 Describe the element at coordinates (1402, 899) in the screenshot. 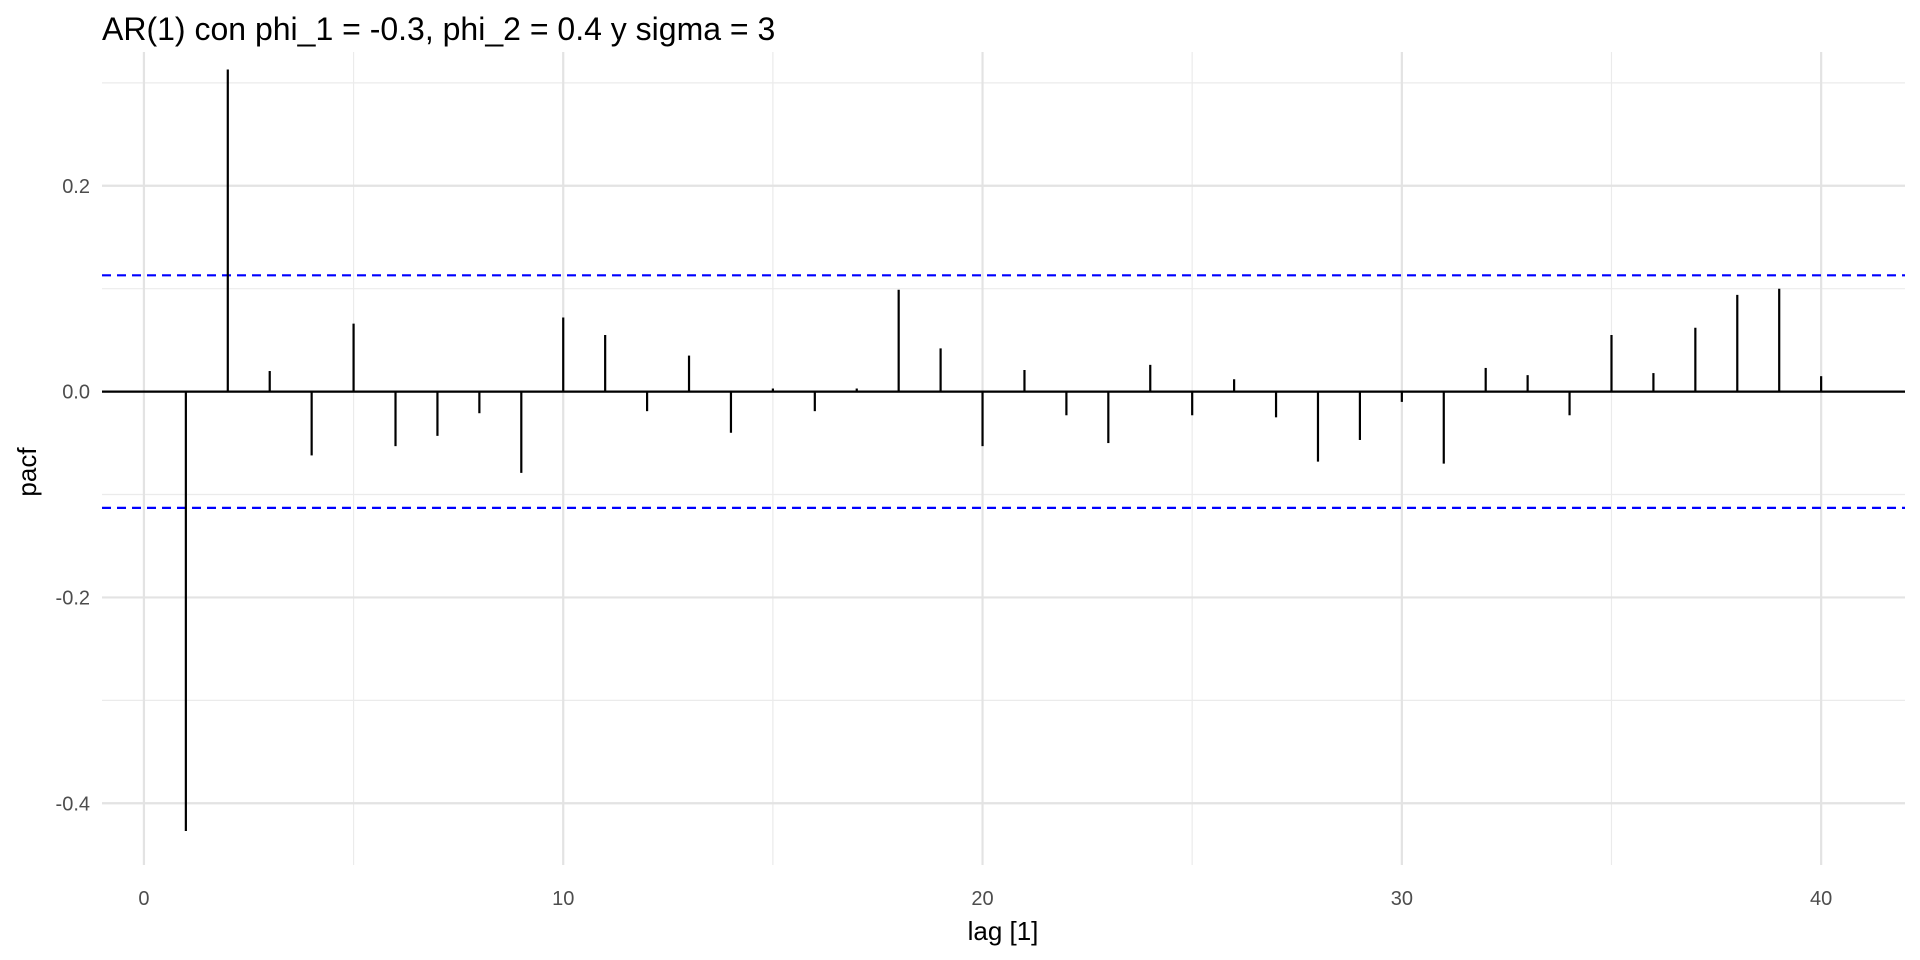

I see `x-tick-label: 30` at that location.